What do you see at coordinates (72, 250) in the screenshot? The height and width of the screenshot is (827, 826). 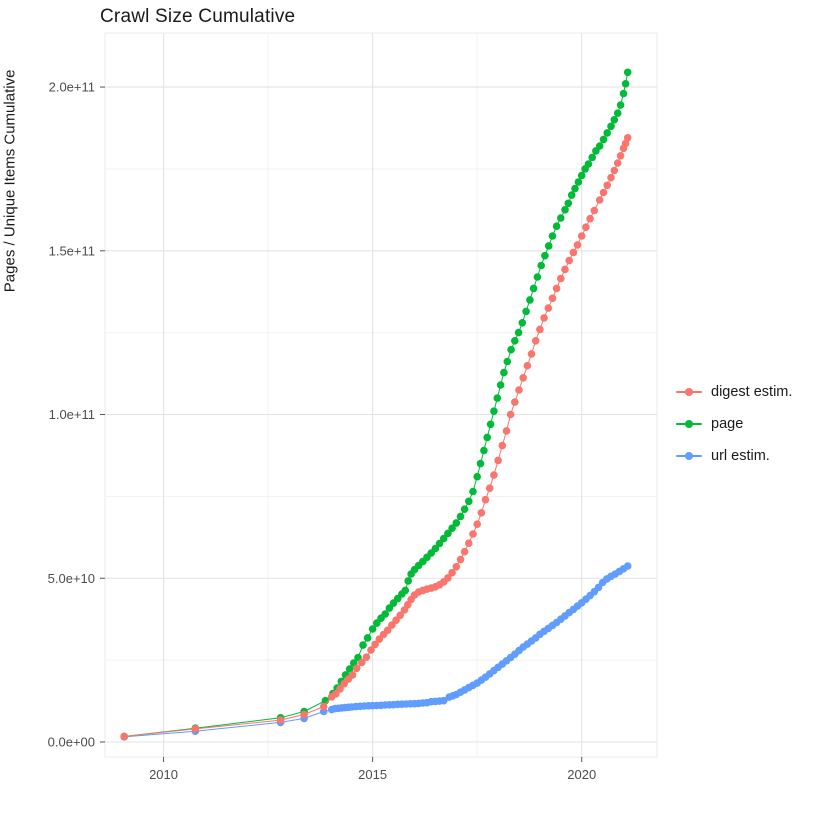 I see `y-tick-label: 1.5e+11` at bounding box center [72, 250].